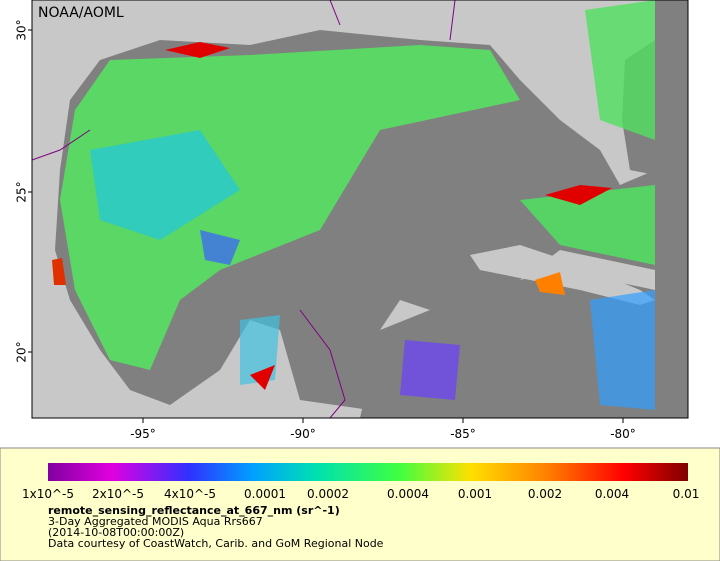 The width and height of the screenshot is (720, 561). Describe the element at coordinates (22, 351) in the screenshot. I see `lat-label: 20°` at that location.